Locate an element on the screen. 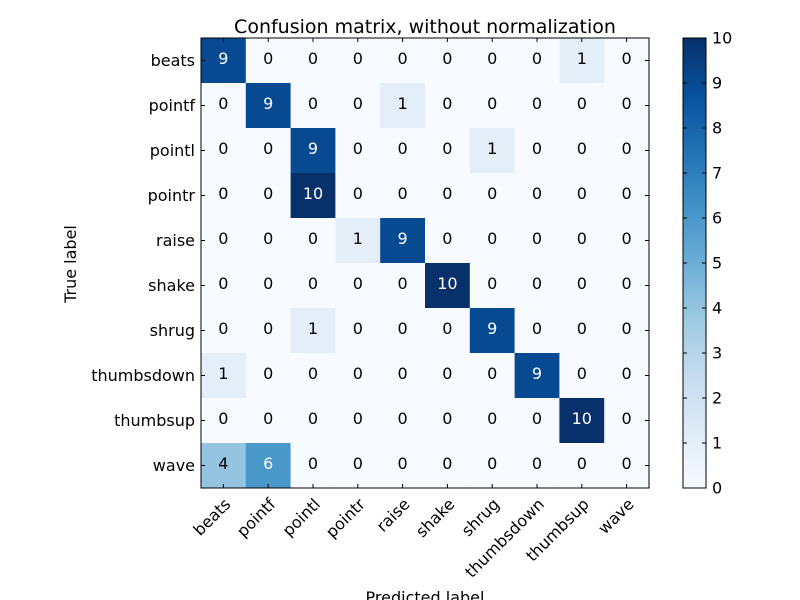 This screenshot has width=800, height=600. colorbar-tick-label: 3 is located at coordinates (717, 353).